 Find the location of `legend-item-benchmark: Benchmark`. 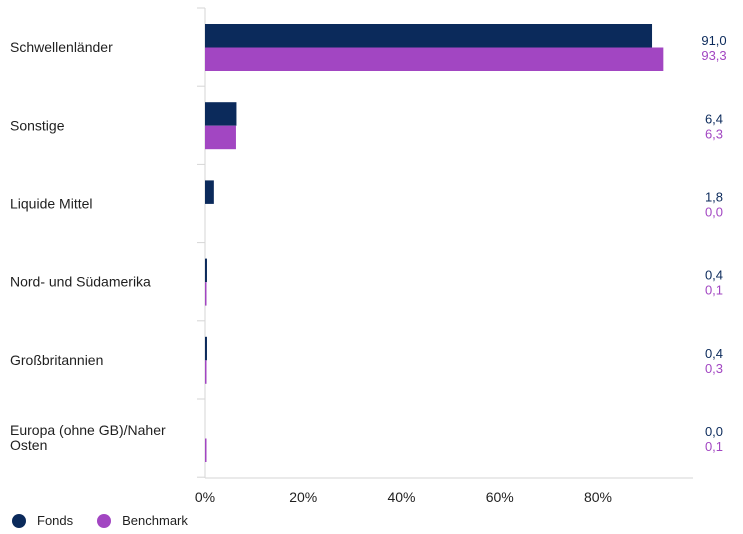

legend-item-benchmark: Benchmark is located at coordinates (142, 520).